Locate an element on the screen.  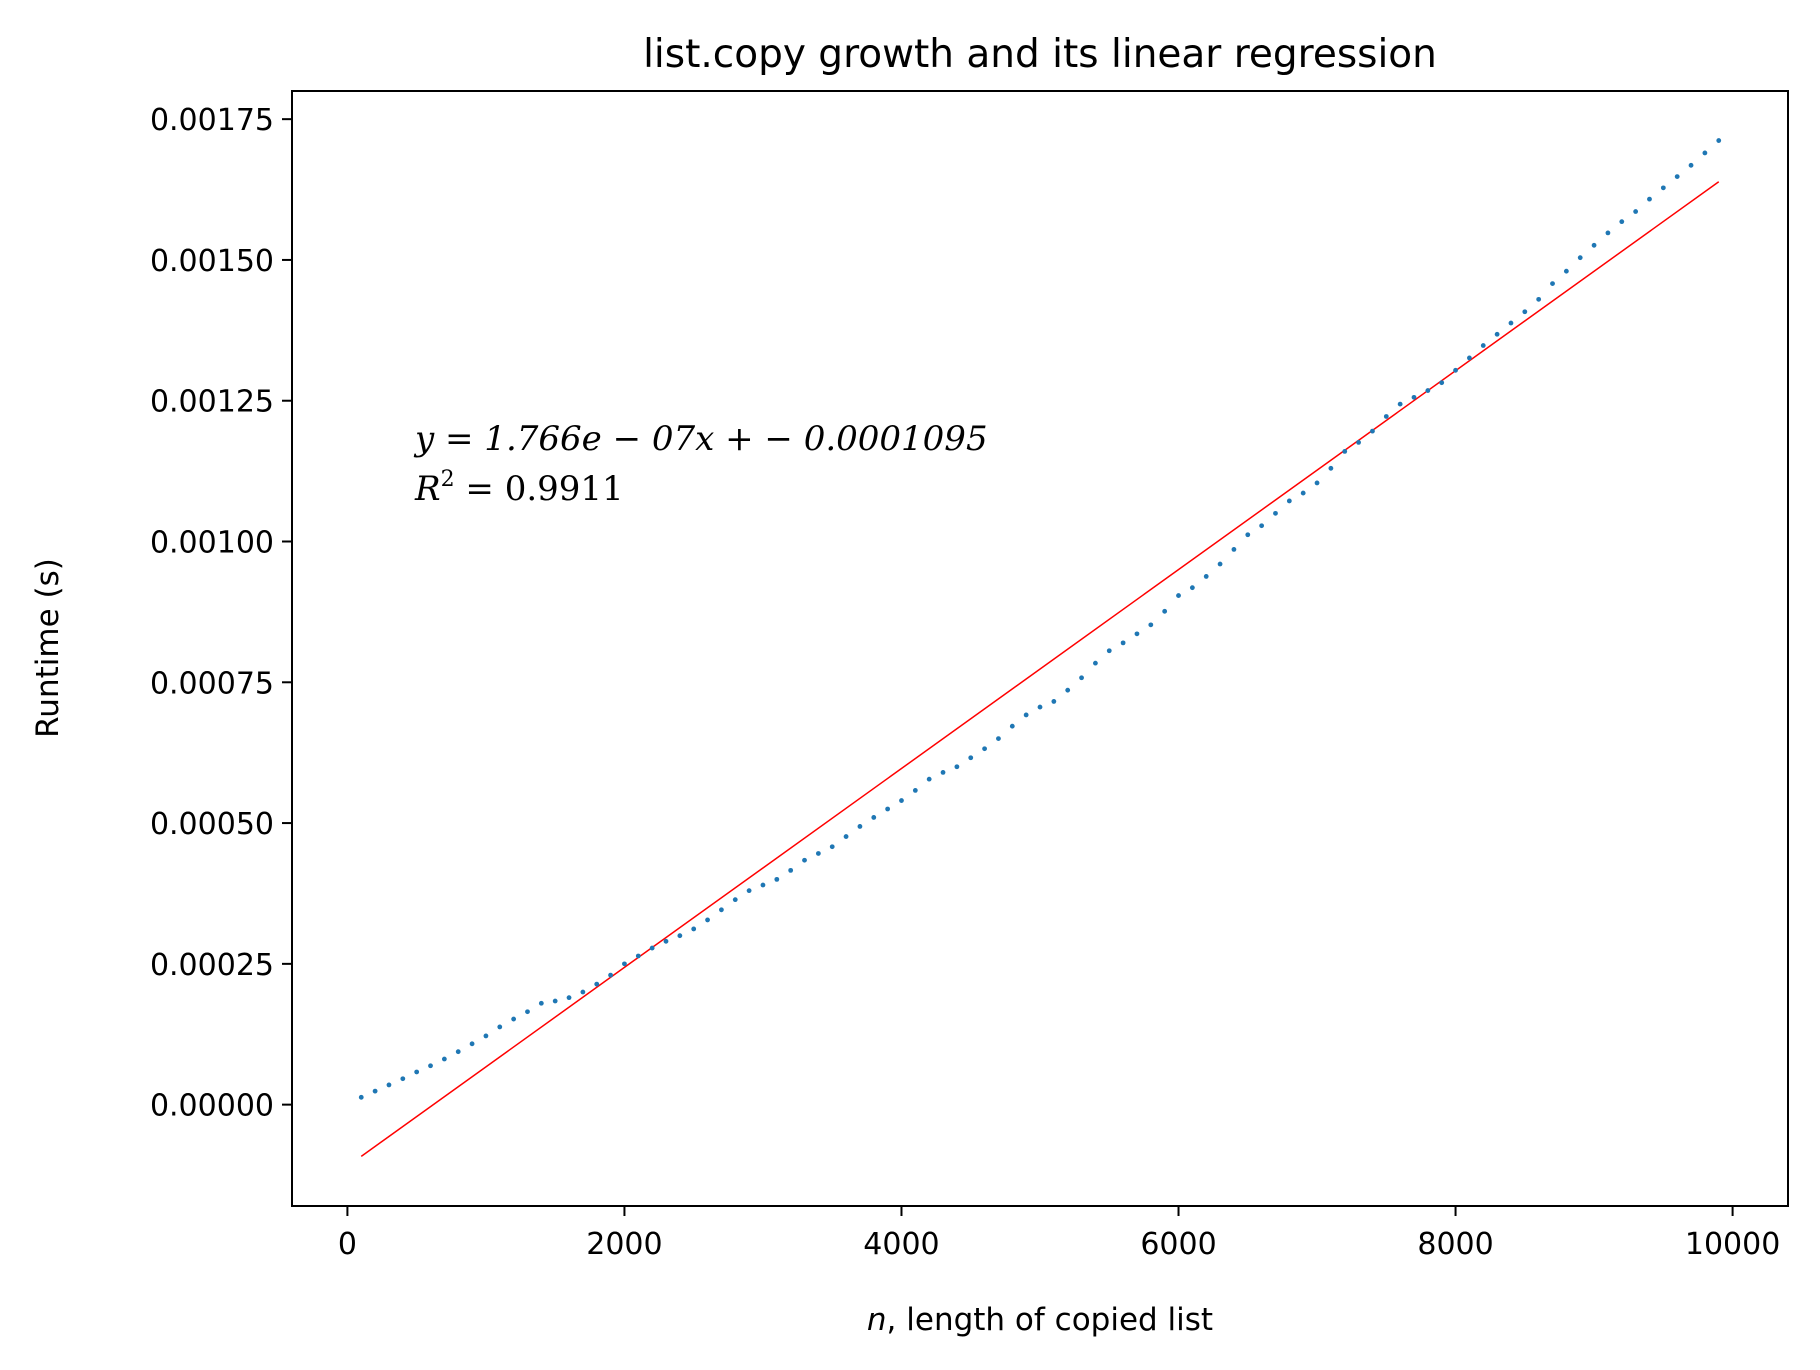
annotation-equation: y = 1.766e − 07x + − 0.0001095 is located at coordinates (700, 439).